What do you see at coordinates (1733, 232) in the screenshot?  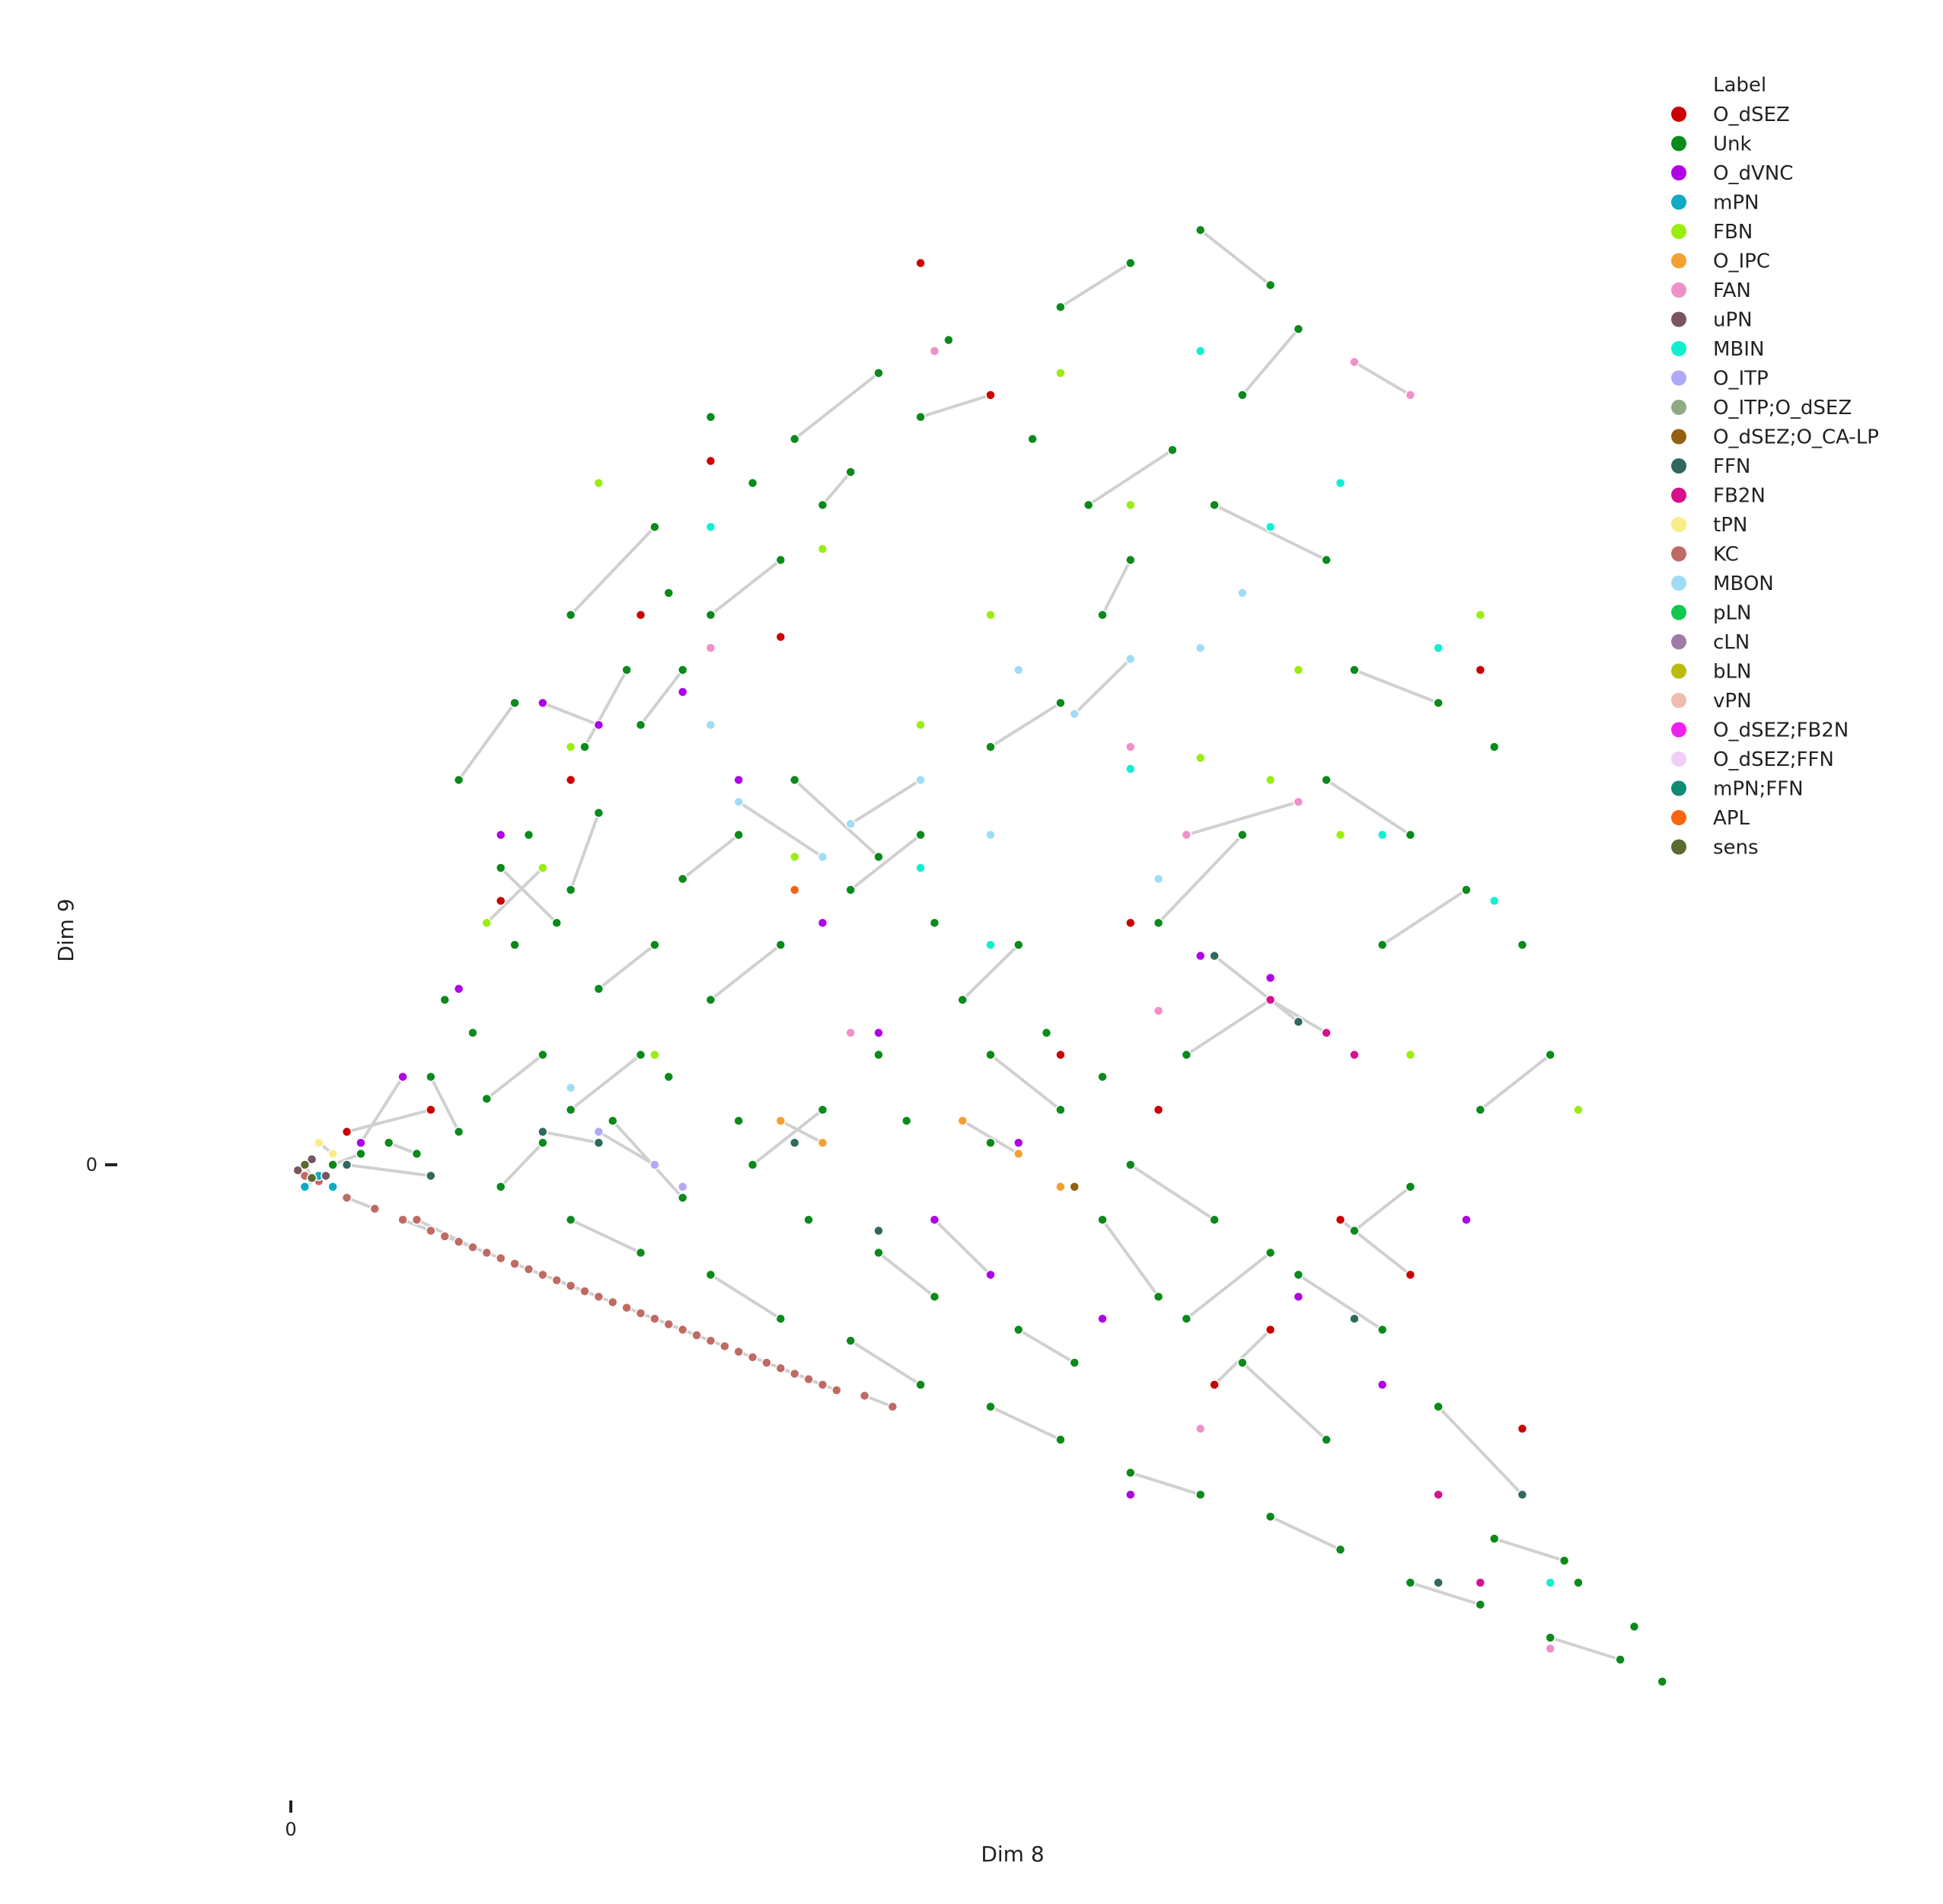 I see `legend-label-fbn: FBN` at bounding box center [1733, 232].